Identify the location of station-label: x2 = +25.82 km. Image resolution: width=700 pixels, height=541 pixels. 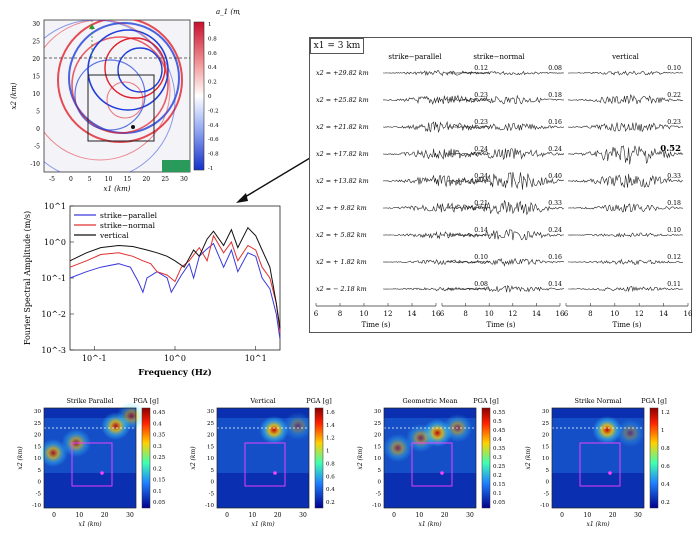
(342, 100).